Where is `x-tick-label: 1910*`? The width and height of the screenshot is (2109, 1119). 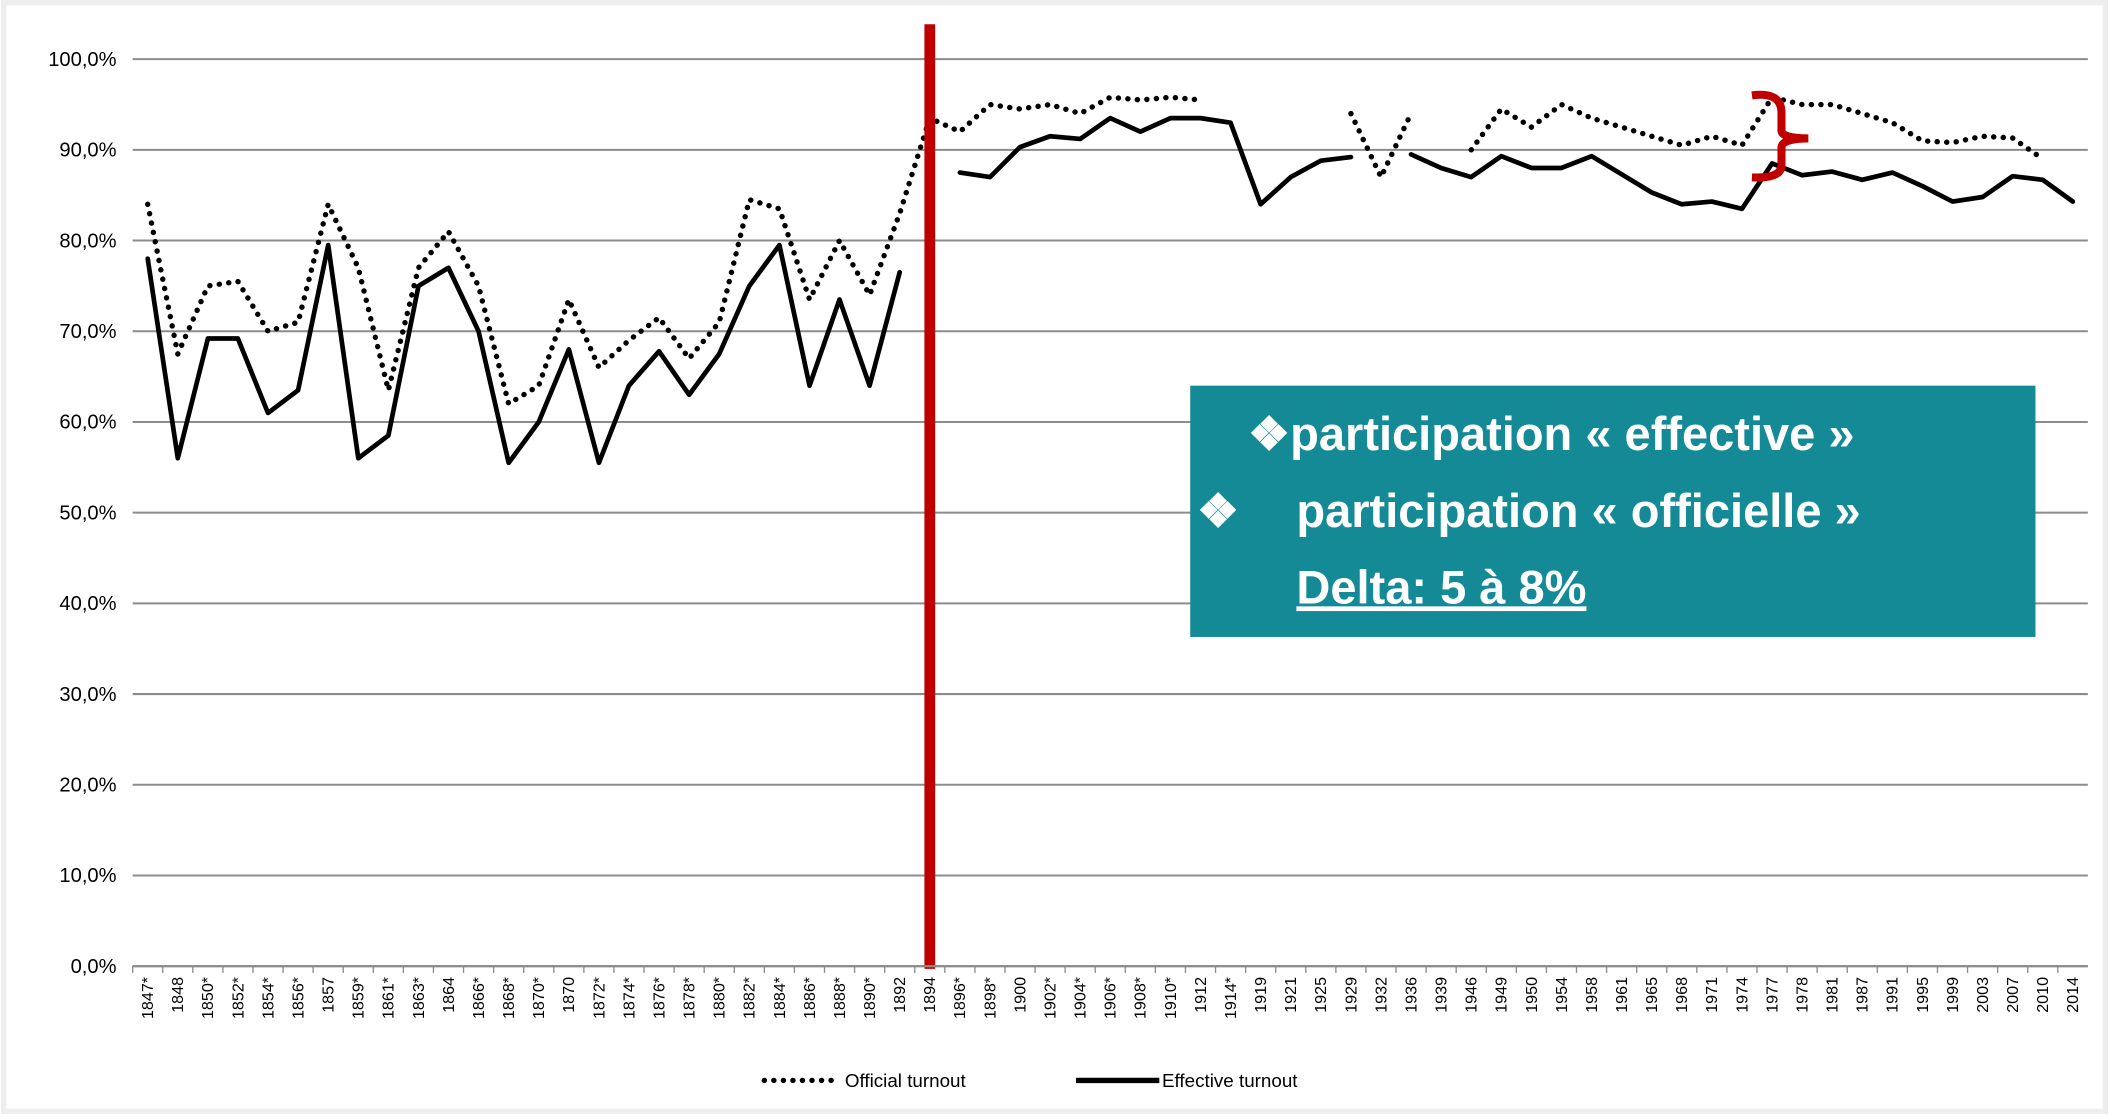
x-tick-label: 1910* is located at coordinates (1171, 997).